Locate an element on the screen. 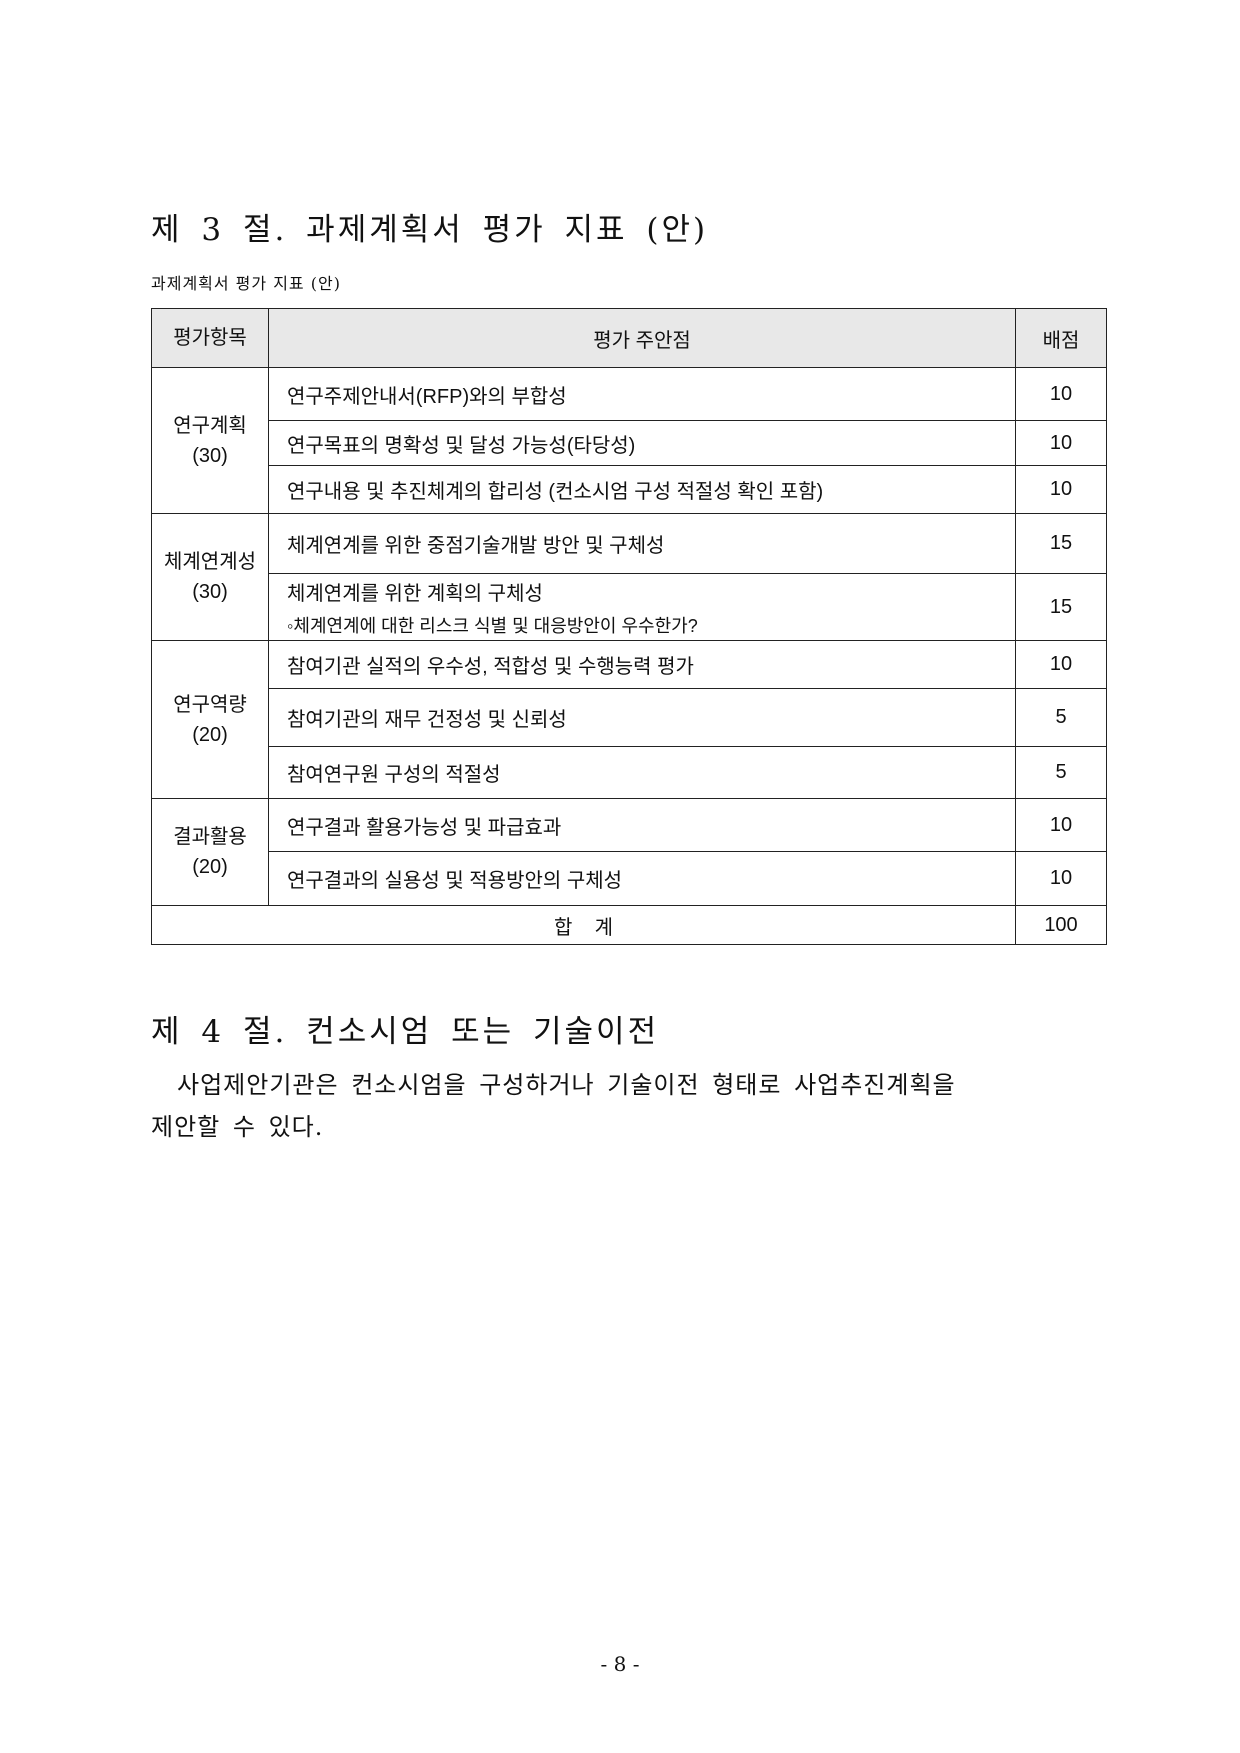  criteria-cell: 연구결과의 실용성 및 적용방안의 구체성 is located at coordinates (642, 878).